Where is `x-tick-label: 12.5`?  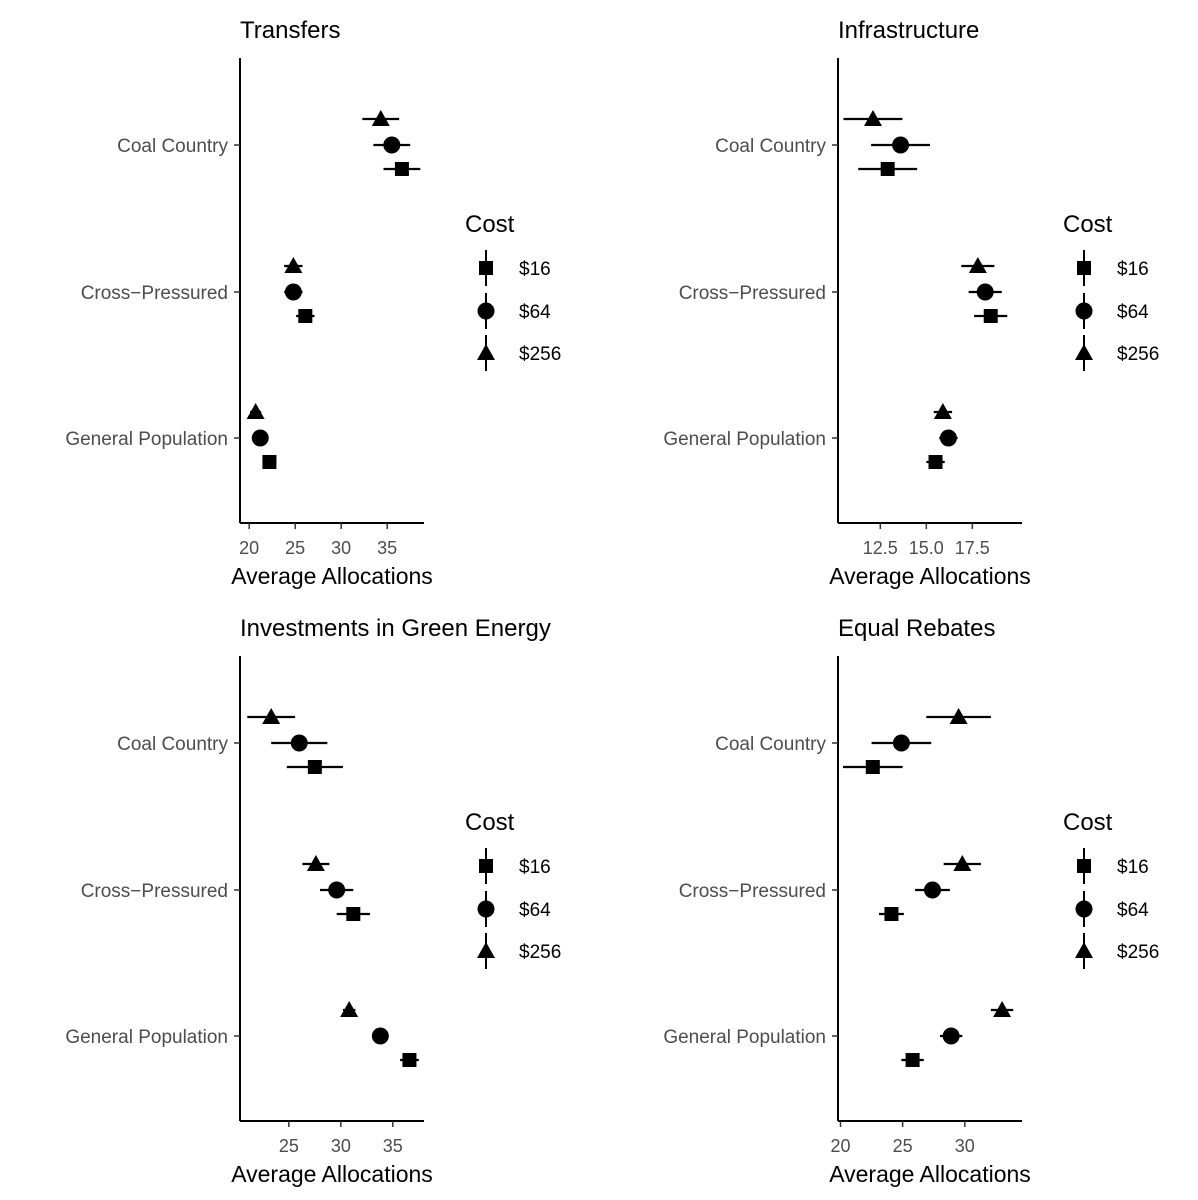 x-tick-label: 12.5 is located at coordinates (880, 548).